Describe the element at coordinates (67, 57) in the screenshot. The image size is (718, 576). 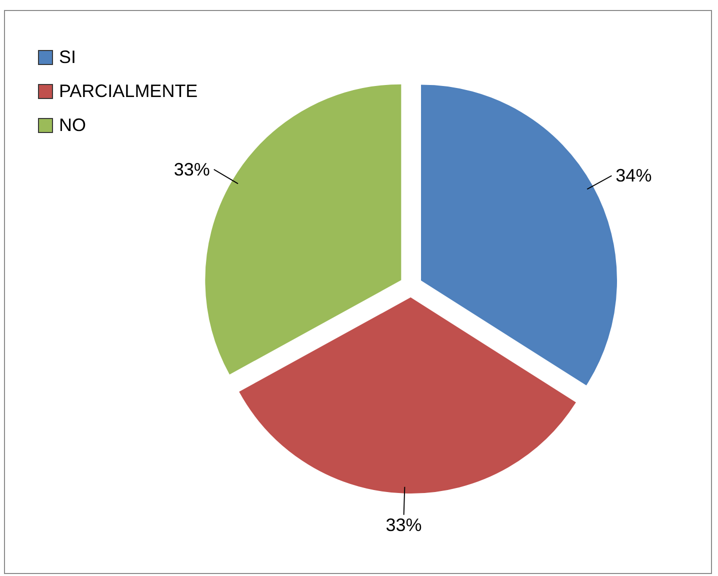
I see `legend-label: SI` at that location.